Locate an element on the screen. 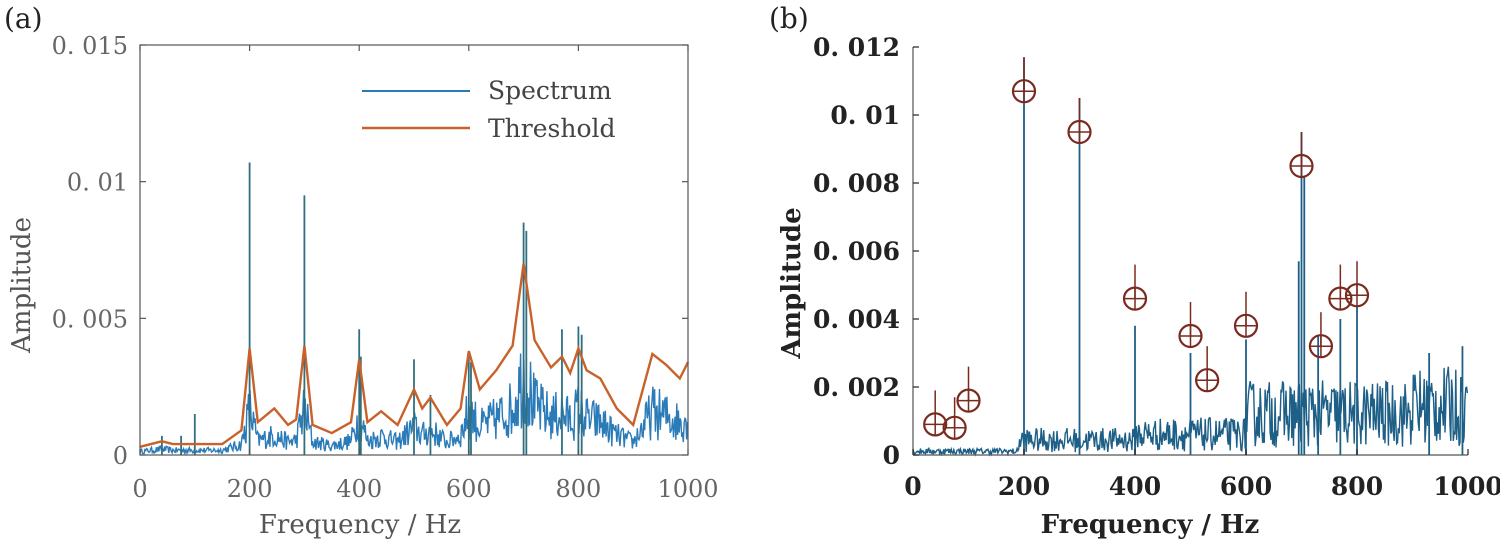 The height and width of the screenshot is (548, 1500). y-tick-label-b: 0. 012 is located at coordinates (856, 47).